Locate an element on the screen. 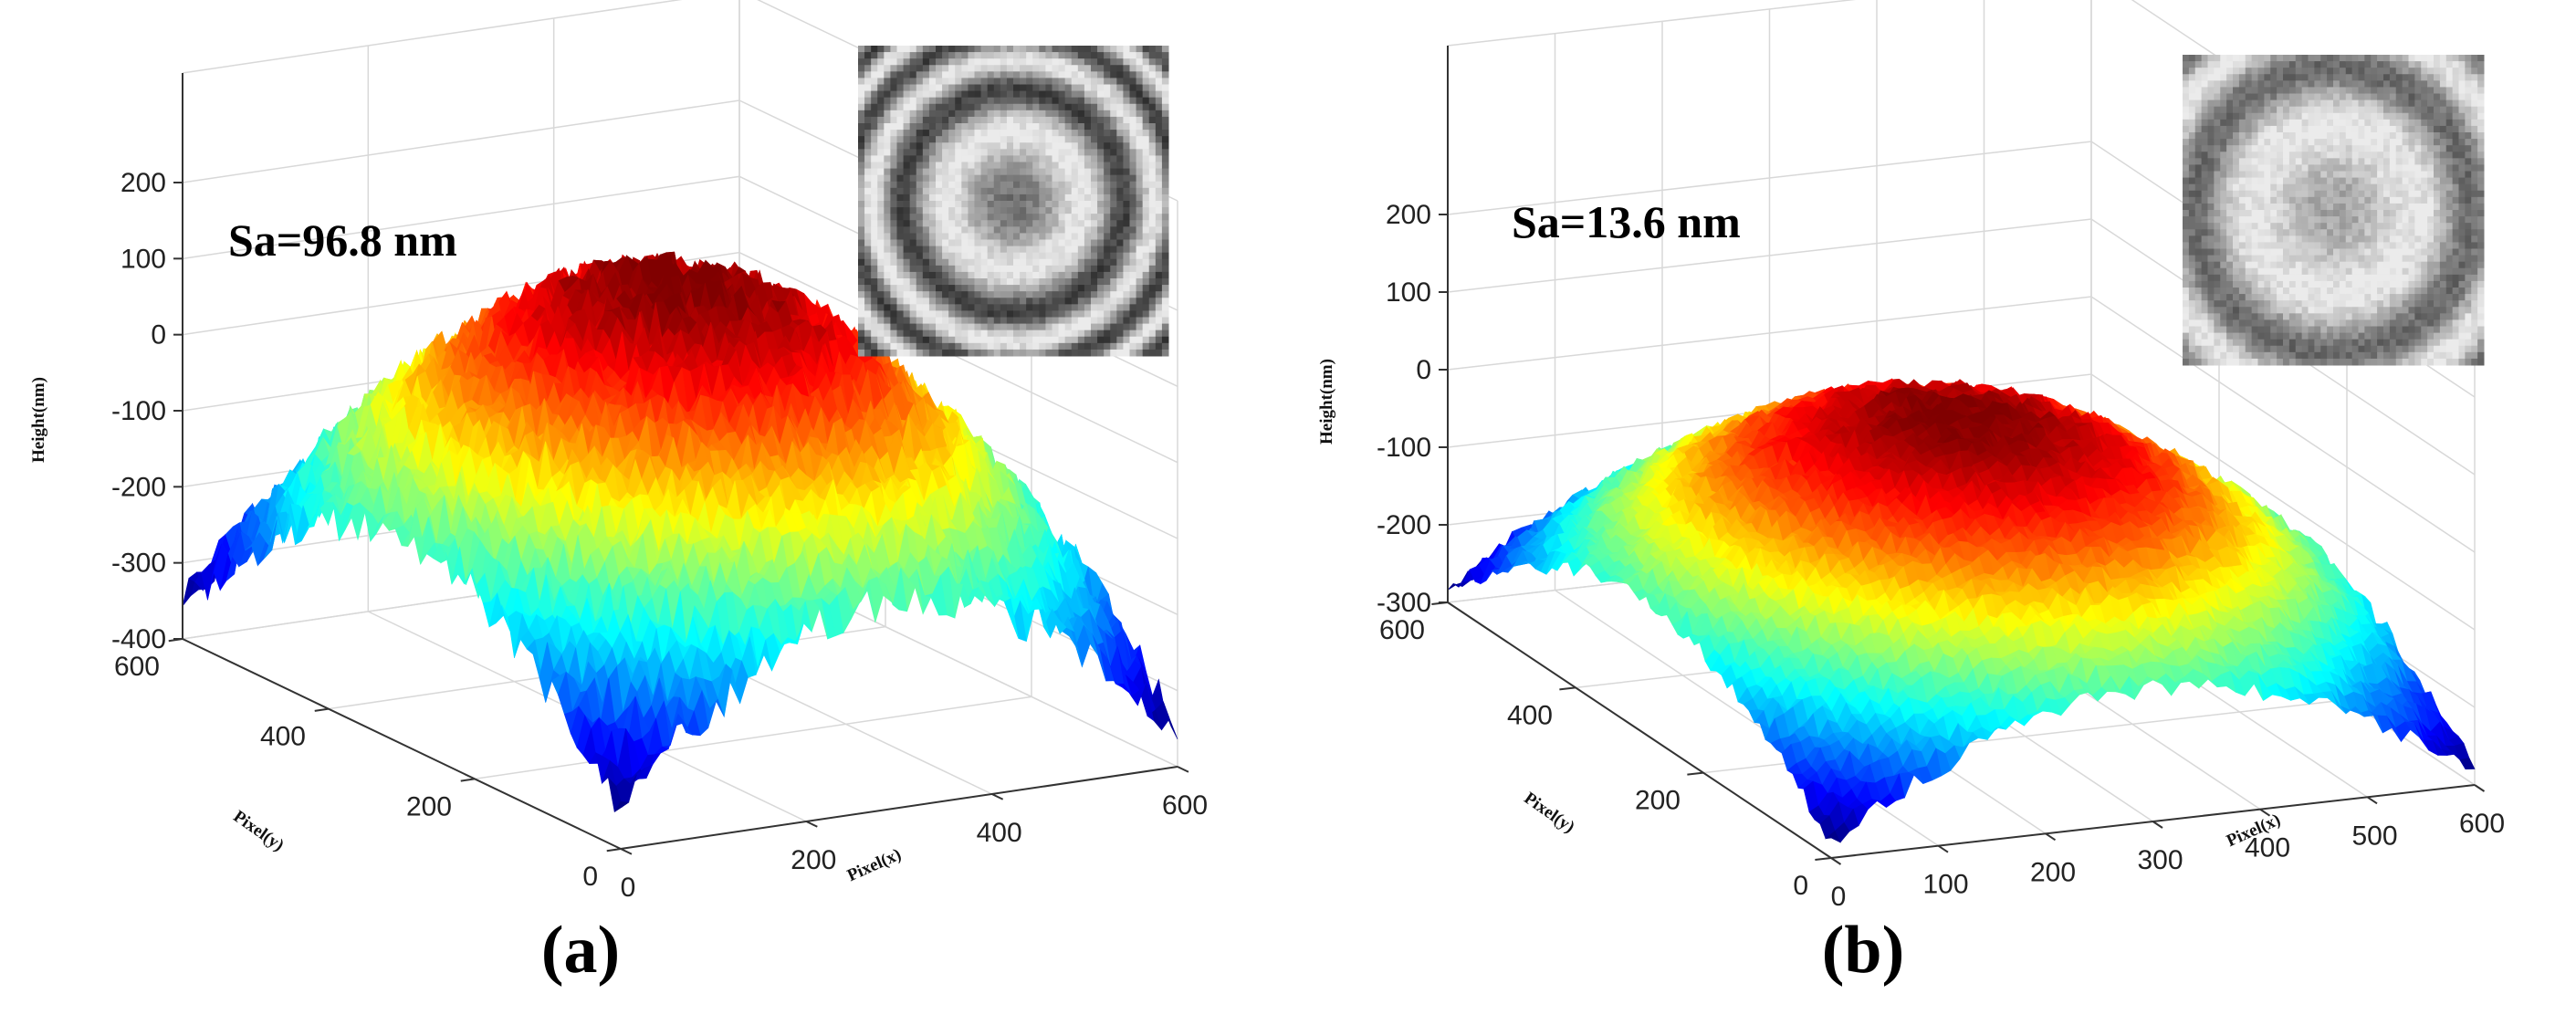  x-axis-line is located at coordinates (899, 808).